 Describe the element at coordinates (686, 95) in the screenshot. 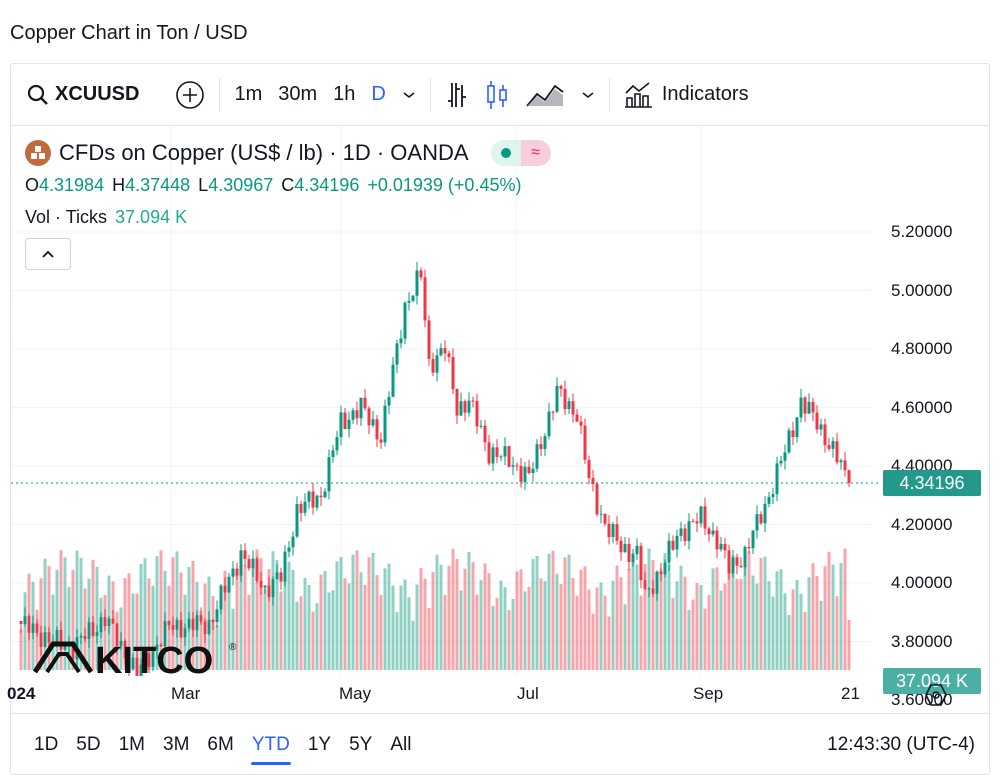

I see `indicators-button: Indicators` at that location.